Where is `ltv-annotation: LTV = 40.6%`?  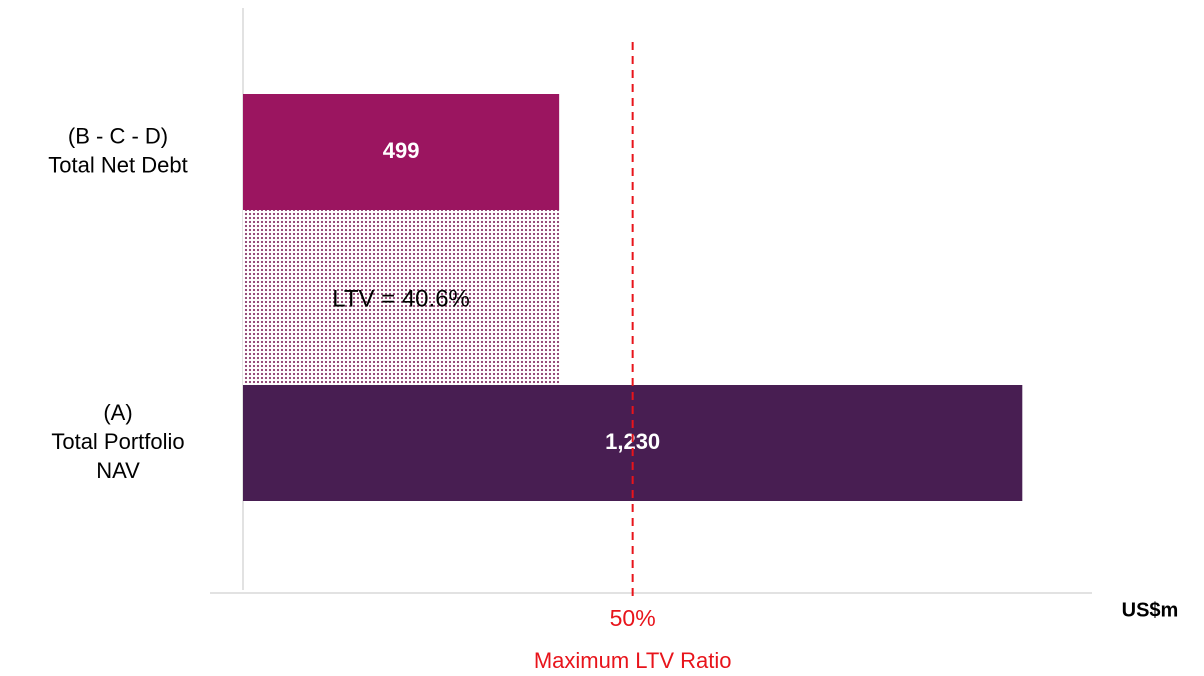
ltv-annotation: LTV = 40.6% is located at coordinates (401, 298).